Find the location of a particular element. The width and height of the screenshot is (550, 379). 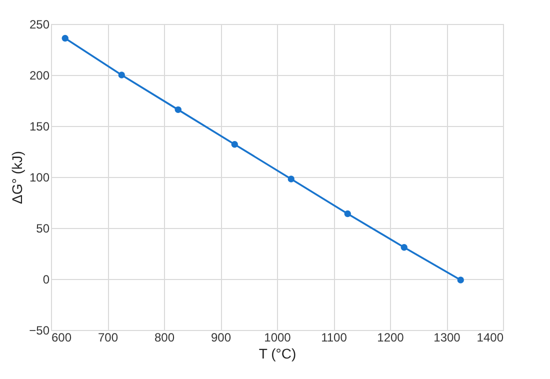

y-tick-label: −50 is located at coordinates (39, 331).